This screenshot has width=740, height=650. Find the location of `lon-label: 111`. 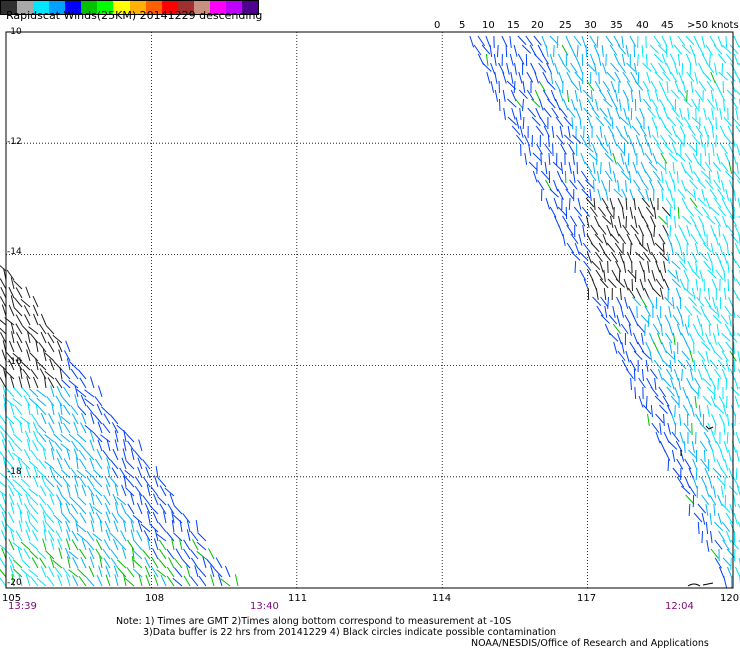

lon-label: 111 is located at coordinates (298, 598).